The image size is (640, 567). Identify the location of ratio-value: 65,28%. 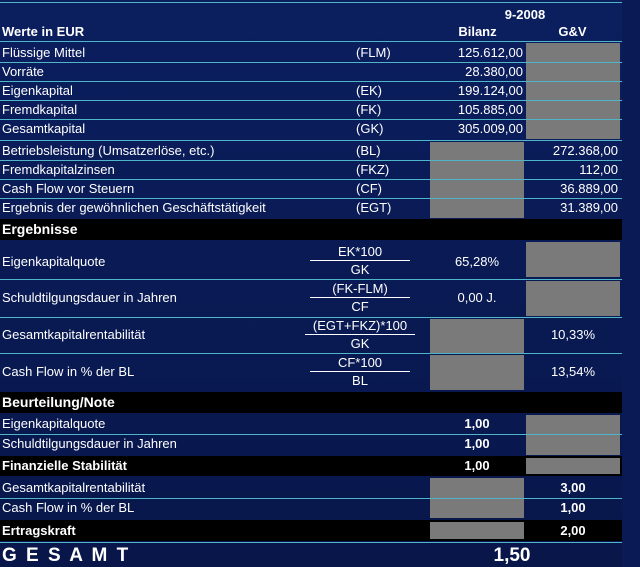
(477, 261).